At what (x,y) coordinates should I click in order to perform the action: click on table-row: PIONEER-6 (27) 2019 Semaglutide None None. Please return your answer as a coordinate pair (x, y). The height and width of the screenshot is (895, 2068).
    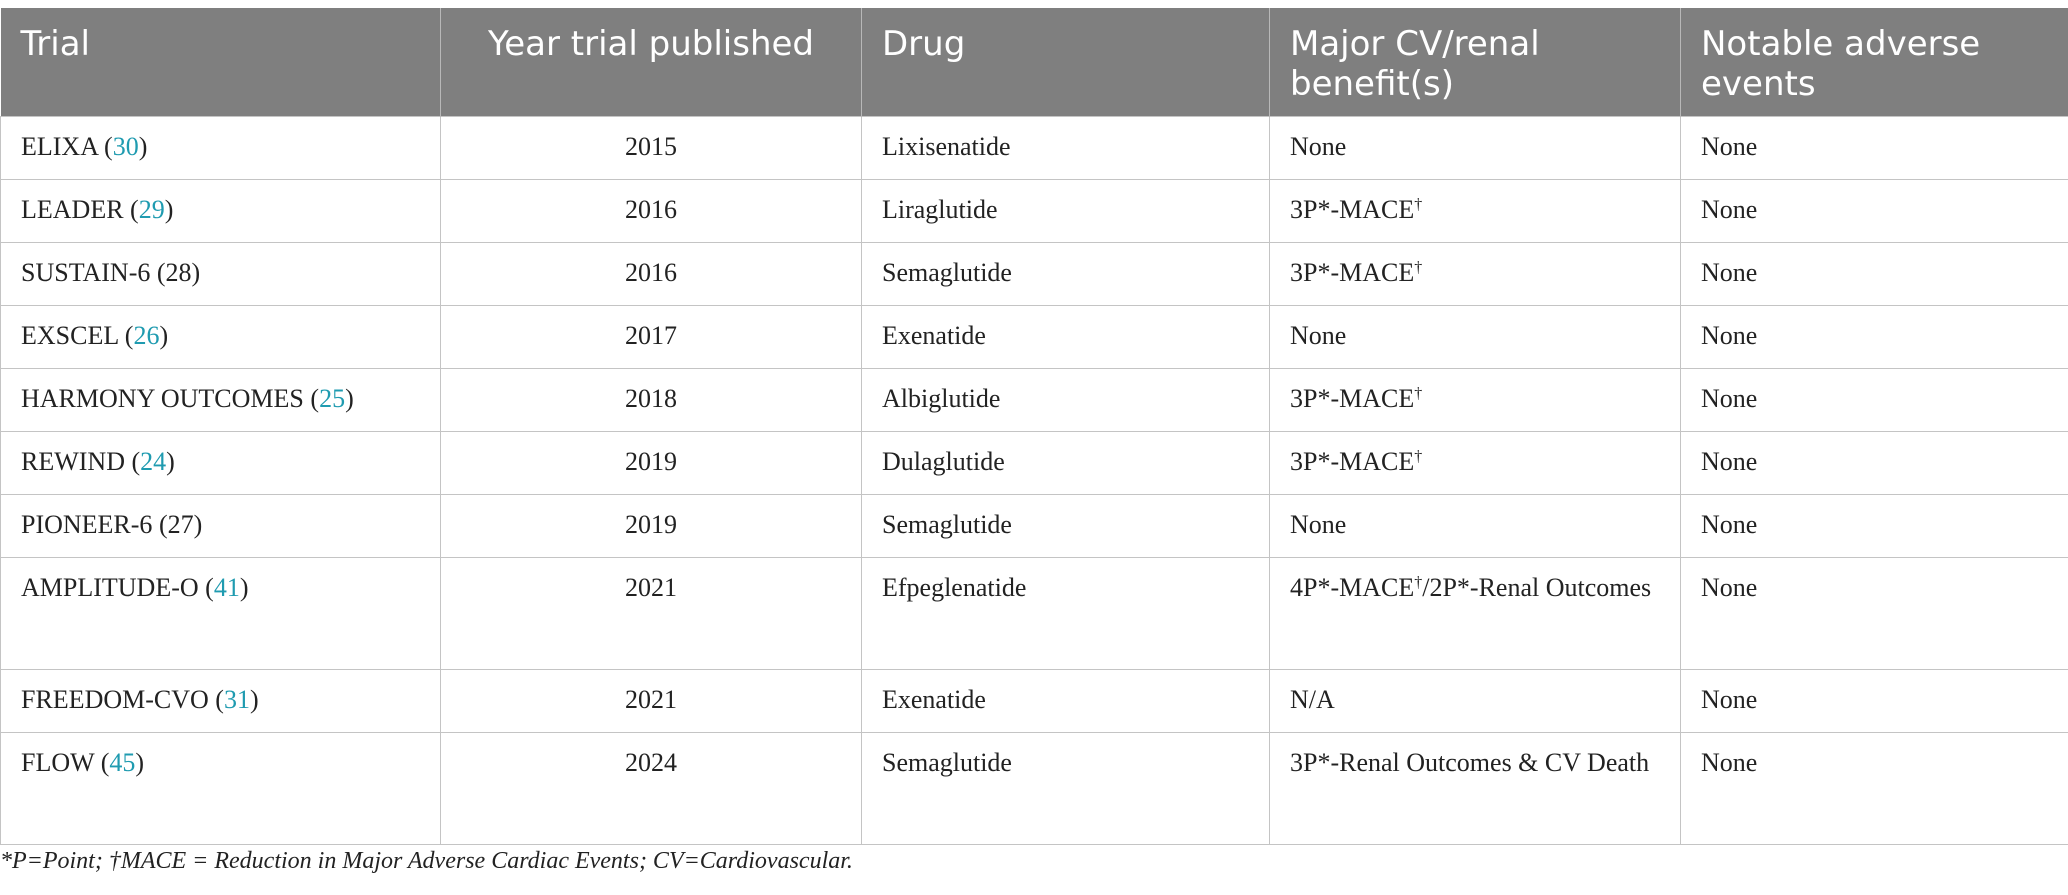
    Looking at the image, I should click on (1034, 526).